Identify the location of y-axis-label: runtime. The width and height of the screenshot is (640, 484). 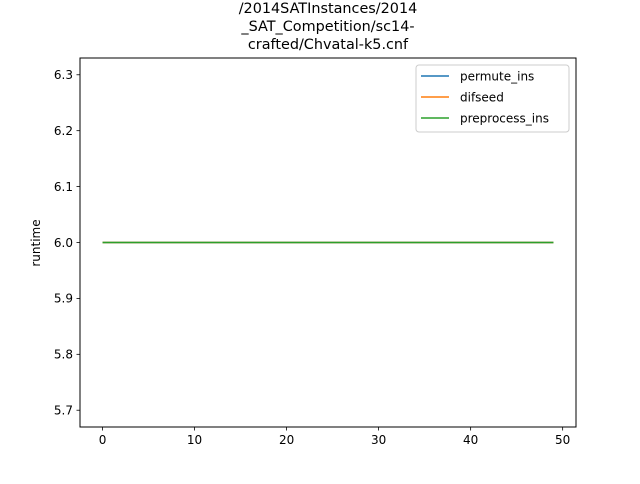
(36, 242).